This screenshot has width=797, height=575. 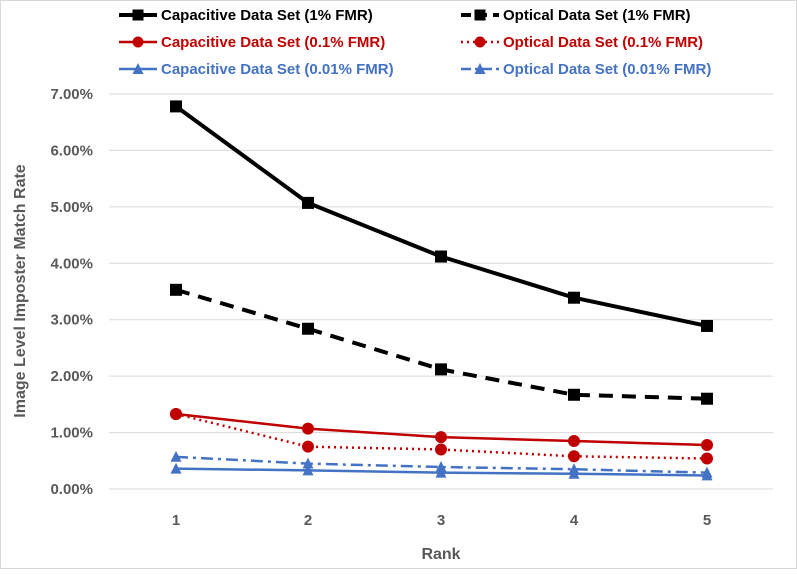 What do you see at coordinates (71, 376) in the screenshot?
I see `y-tick-label: 2.00%` at bounding box center [71, 376].